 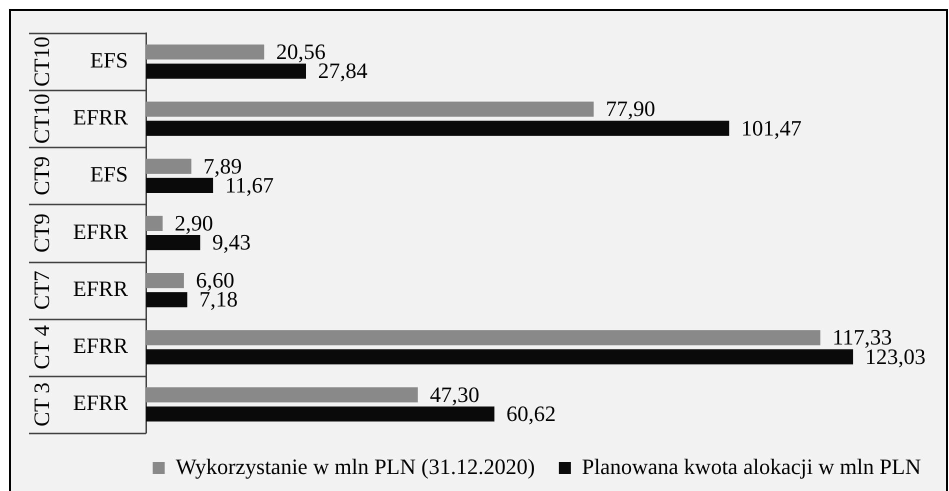 I want to click on data-label: 60,62, so click(x=531, y=413).